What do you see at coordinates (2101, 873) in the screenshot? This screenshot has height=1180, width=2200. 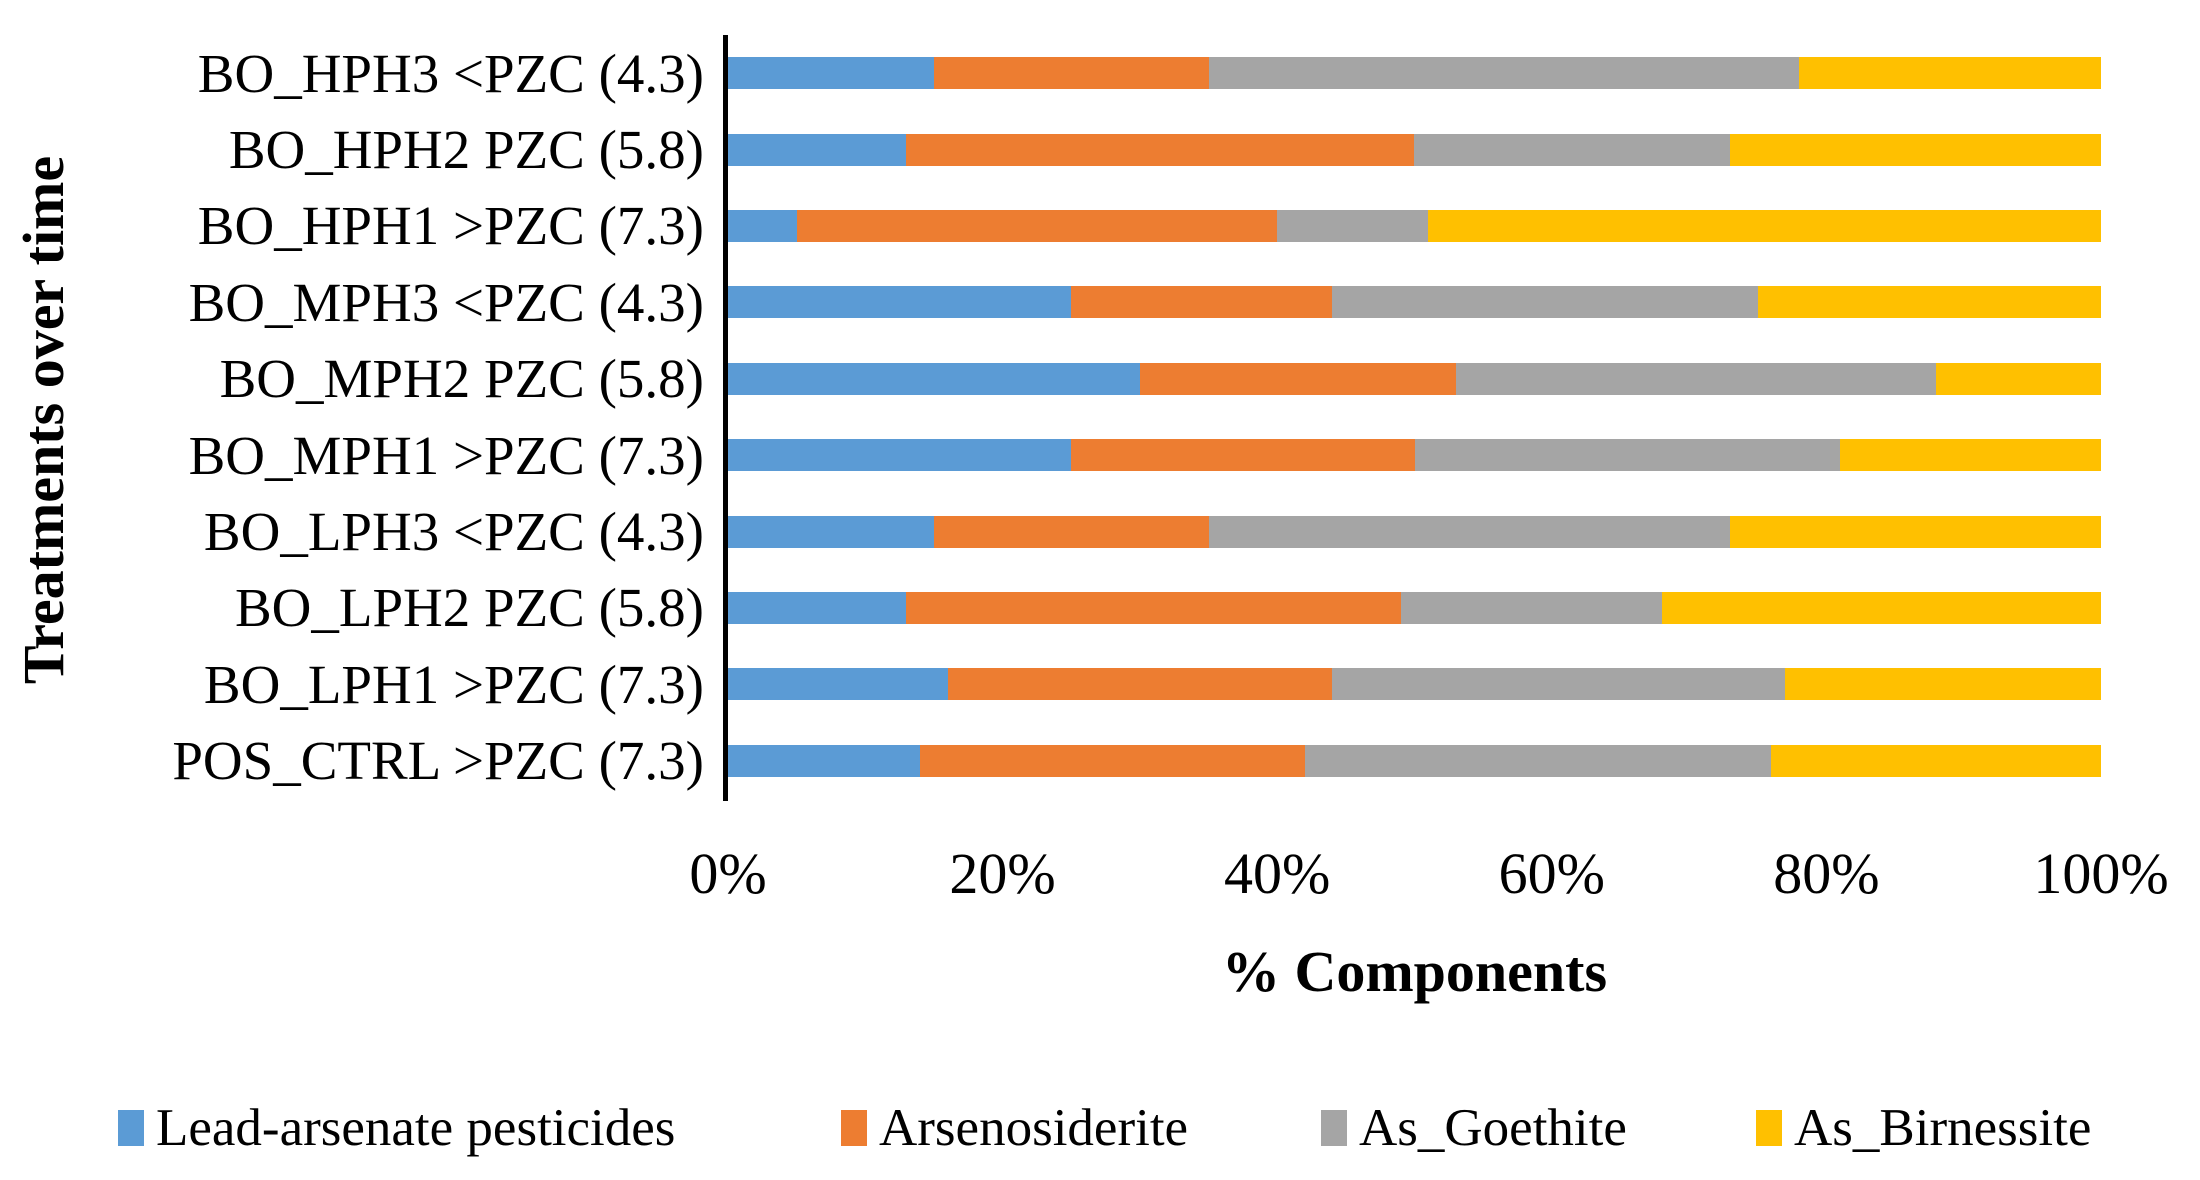 I see `x-tick-label: 100%` at bounding box center [2101, 873].